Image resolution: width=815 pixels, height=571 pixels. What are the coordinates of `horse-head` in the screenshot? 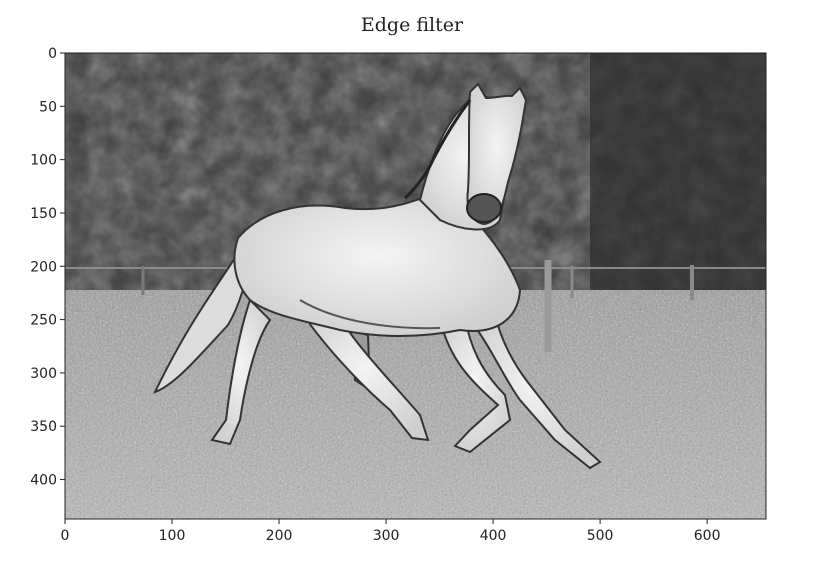 It's located at (497, 154).